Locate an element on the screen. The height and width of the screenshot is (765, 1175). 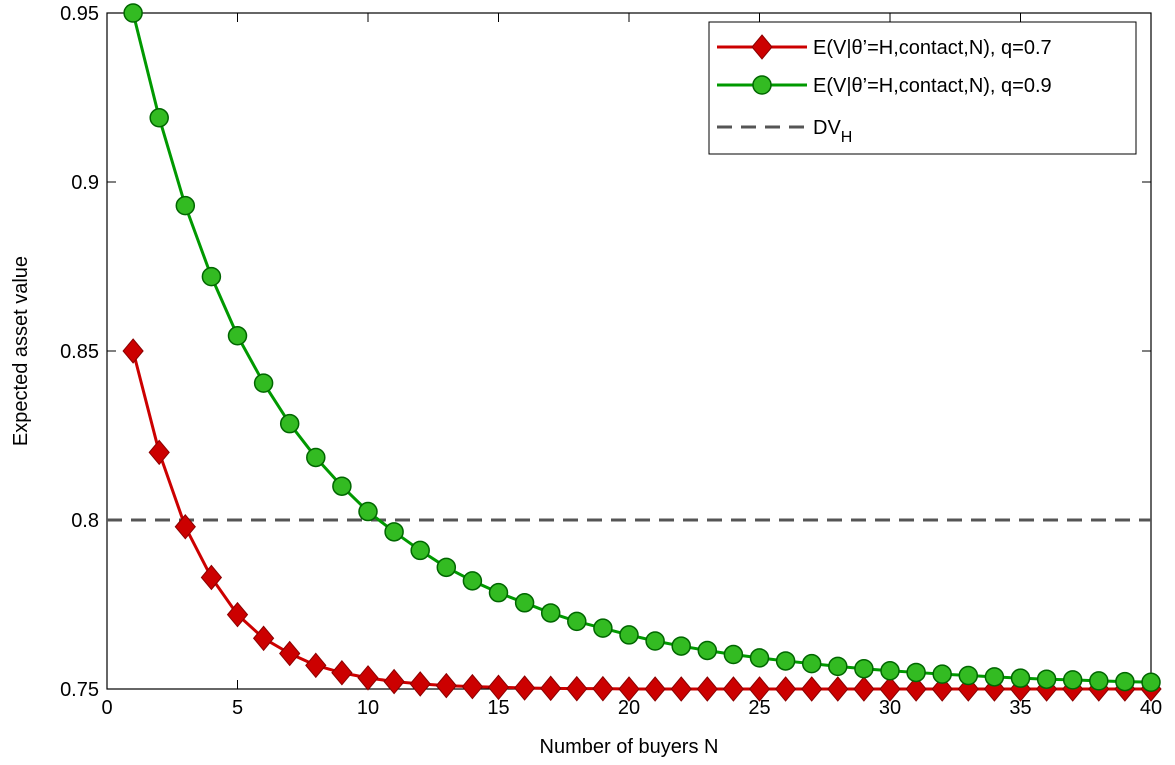
y-tick-label: 0.85 is located at coordinates (79, 352).